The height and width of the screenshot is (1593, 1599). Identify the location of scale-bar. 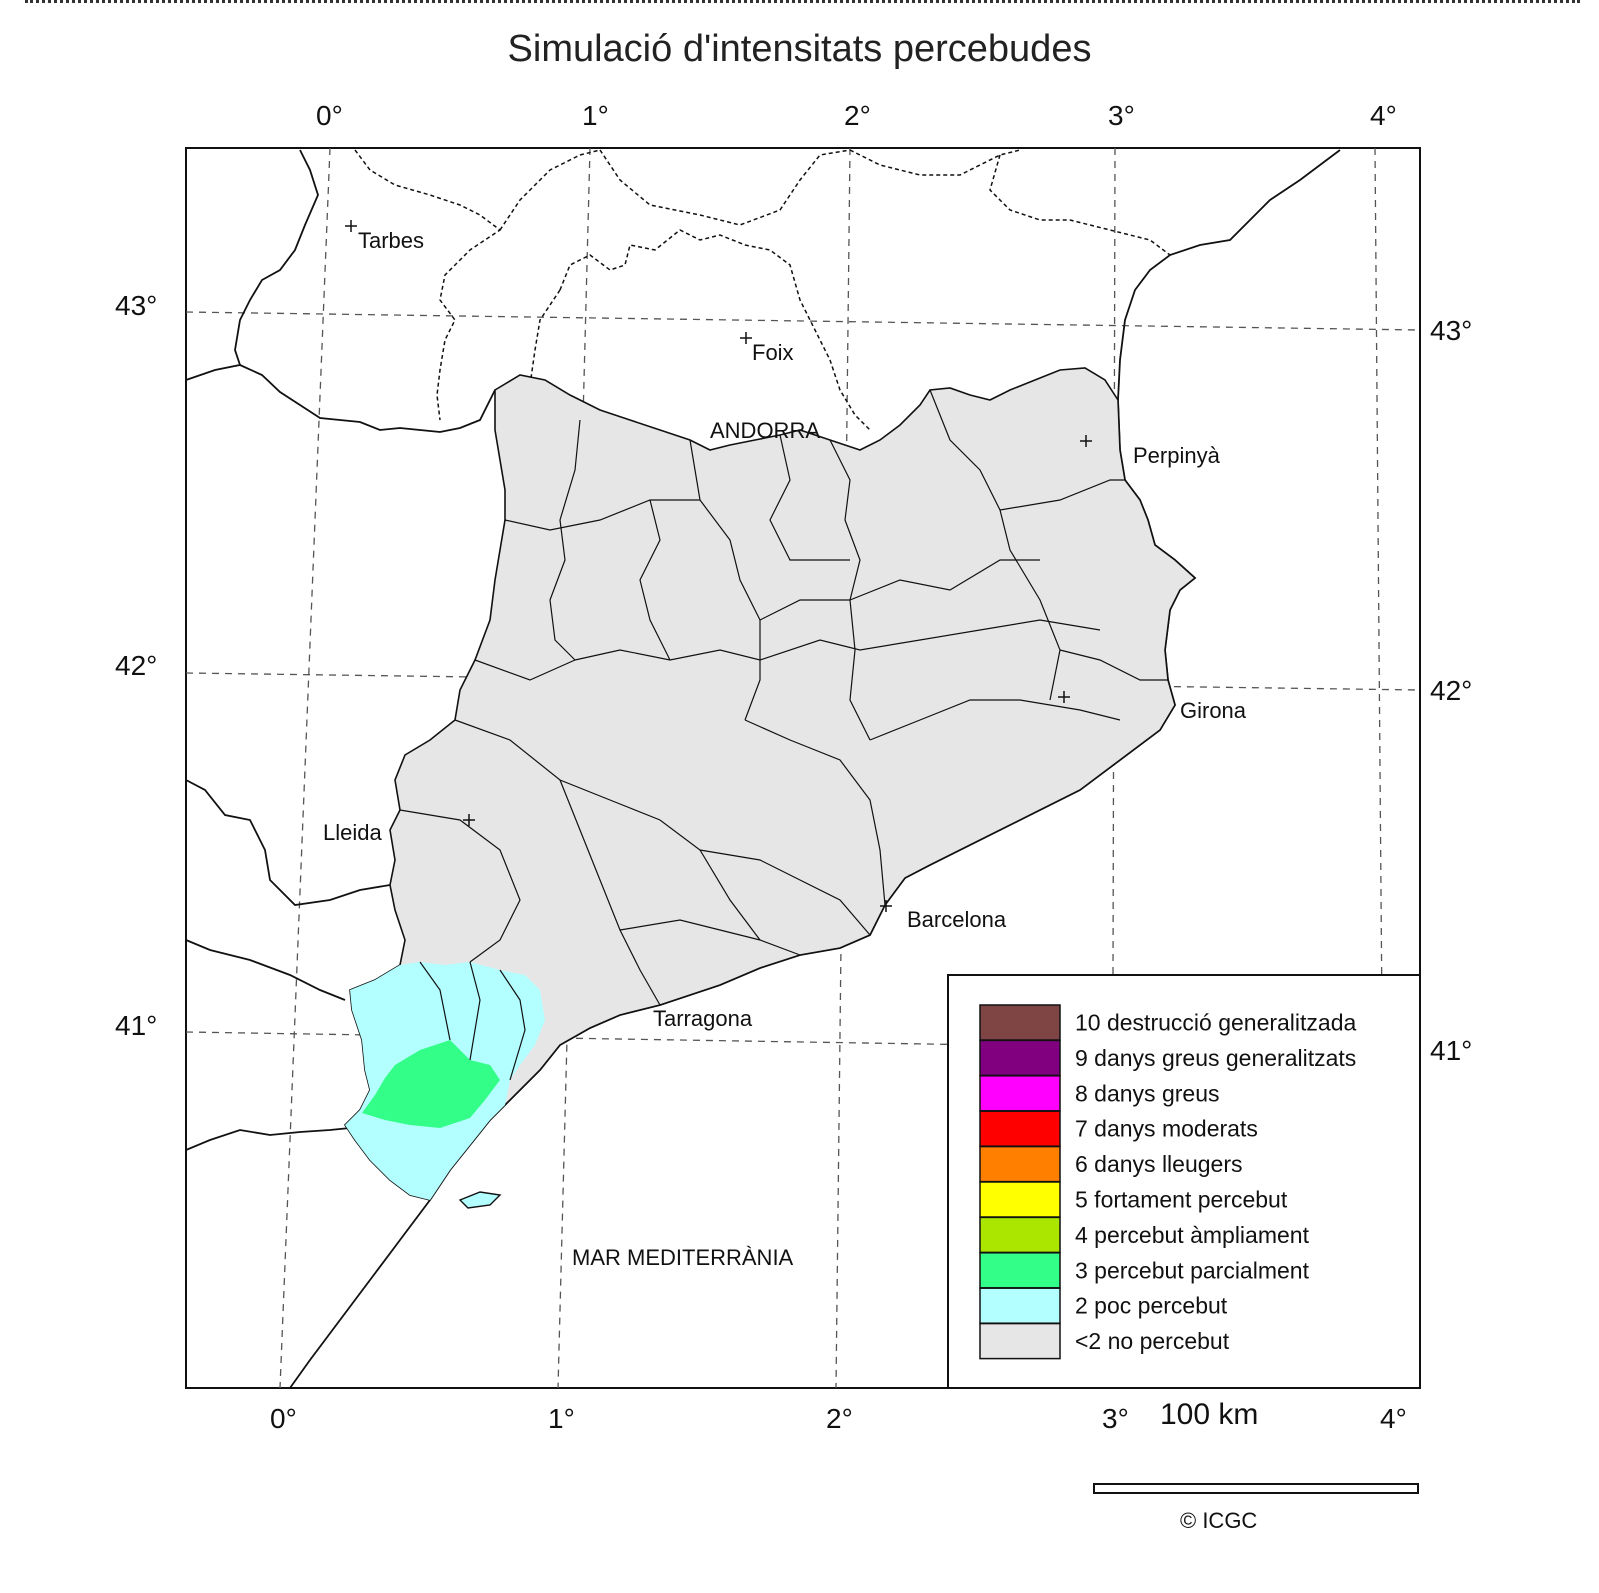
(1256, 1488).